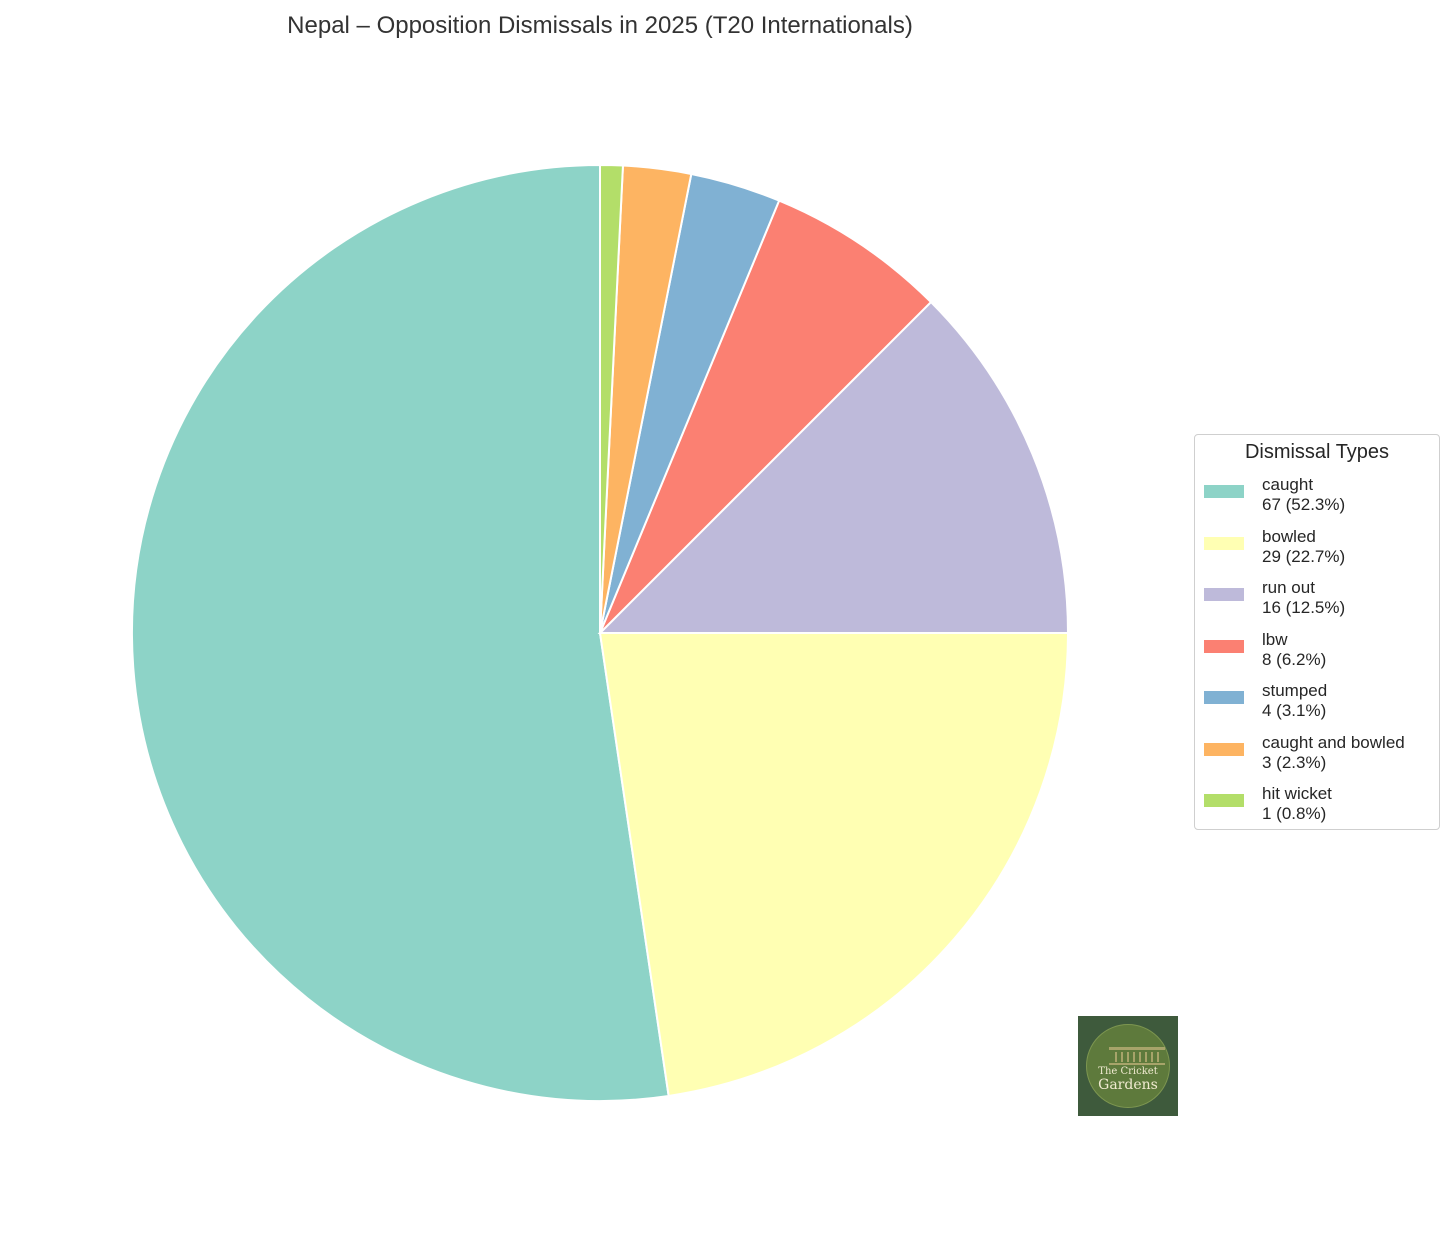 The image size is (1456, 1234). I want to click on logo-text-line1: The Cricket, so click(1128, 1071).